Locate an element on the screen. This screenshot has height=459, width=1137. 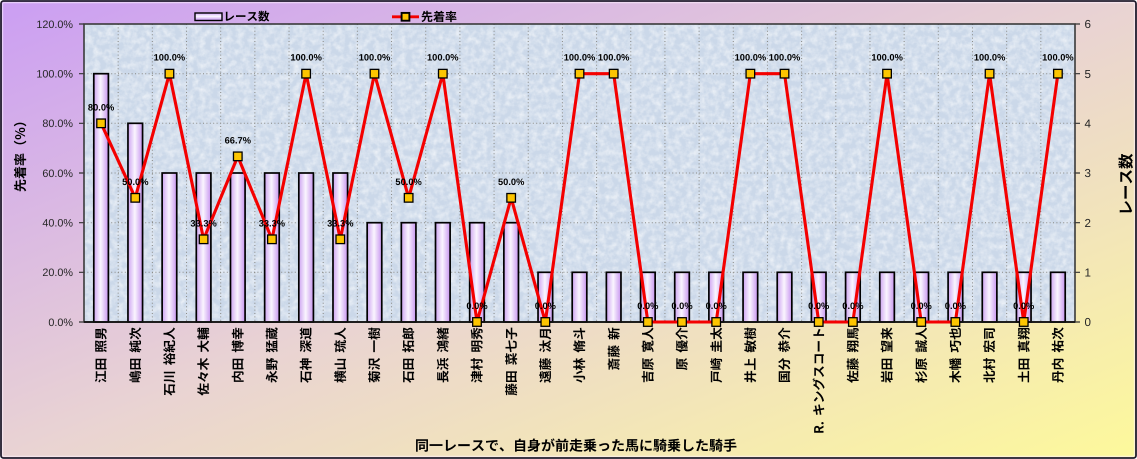
svg-text: 先着率 is located at coordinates (439, 16).